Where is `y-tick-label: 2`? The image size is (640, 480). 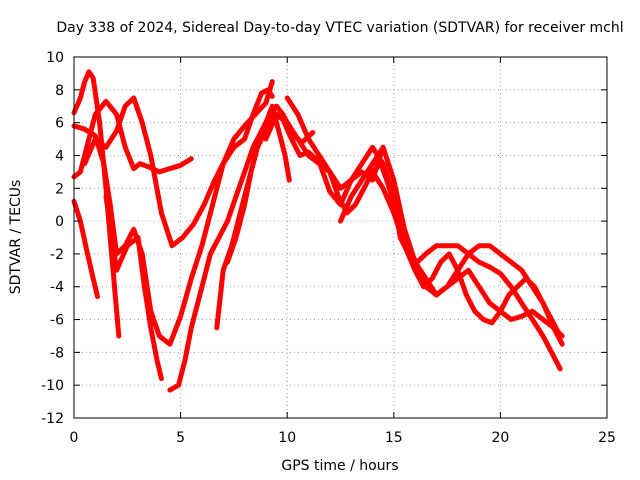 y-tick-label: 2 is located at coordinates (59, 189).